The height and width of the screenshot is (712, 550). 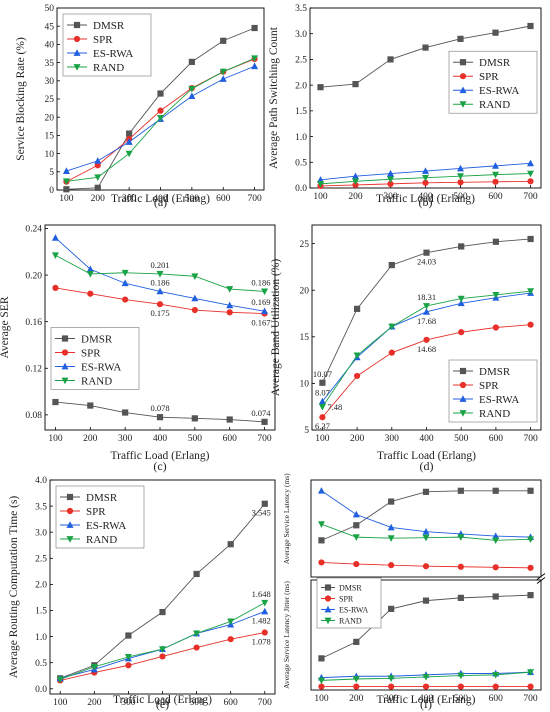 I want to click on x-tick-label: 700, so click(x=530, y=197).